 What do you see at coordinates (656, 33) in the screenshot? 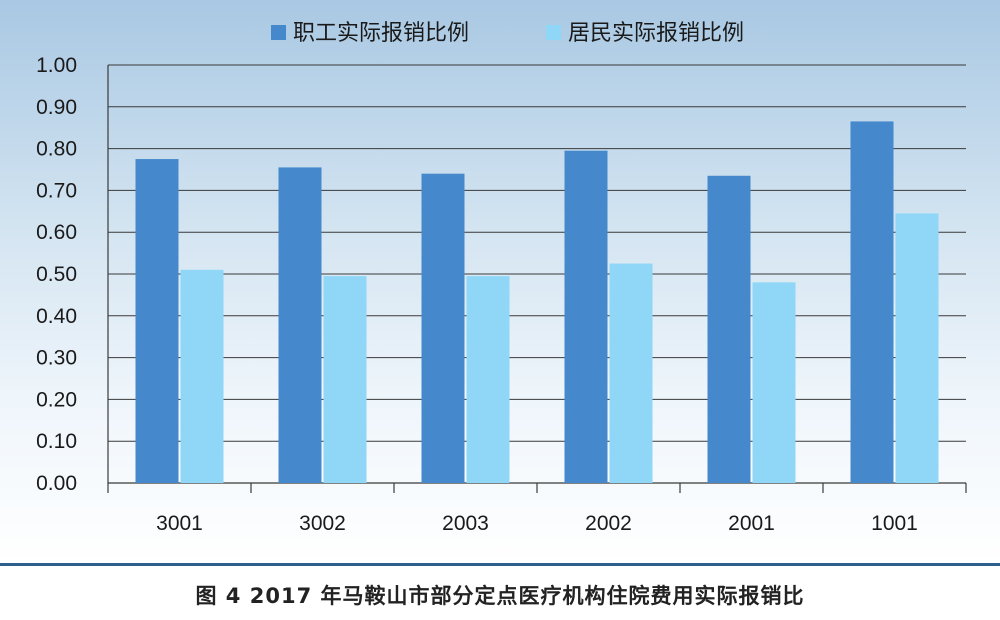
I see `legend-label: 居民实际报销比例` at bounding box center [656, 33].